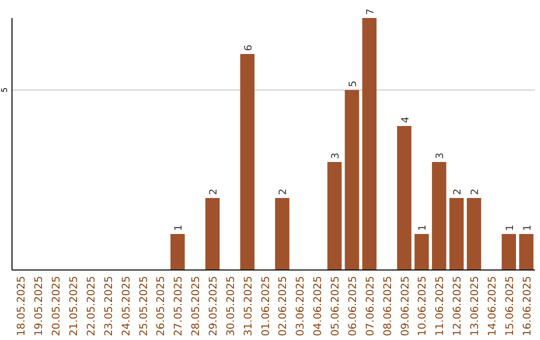  Describe the element at coordinates (510, 306) in the screenshot. I see `x-tick-label: 15.06.2025` at that location.